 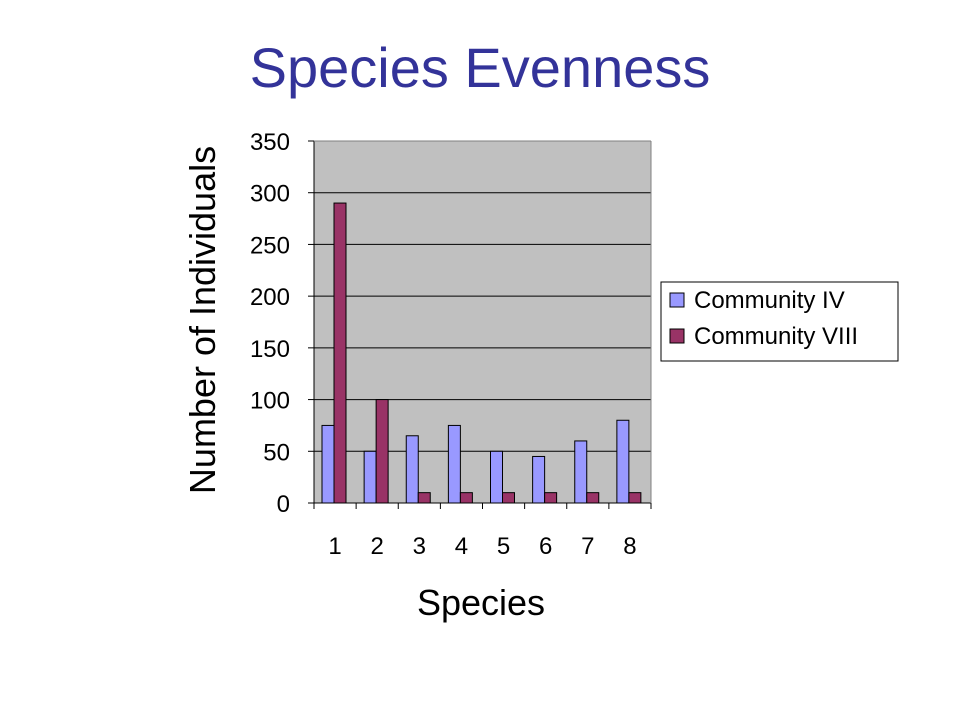 What do you see at coordinates (481, 602) in the screenshot?
I see `x-axis-title: Species` at bounding box center [481, 602].